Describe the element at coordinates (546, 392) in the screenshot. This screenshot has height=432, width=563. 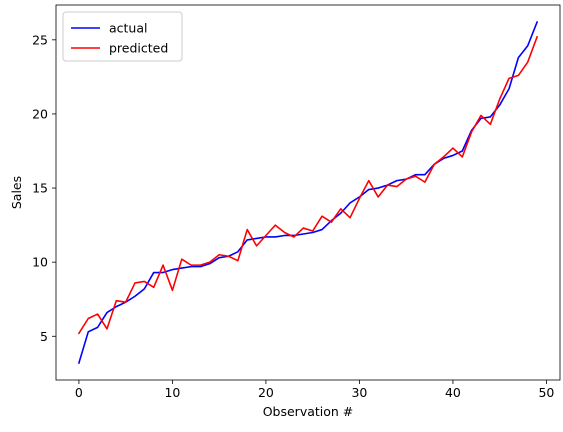
I see `x-tick-label: 50` at that location.